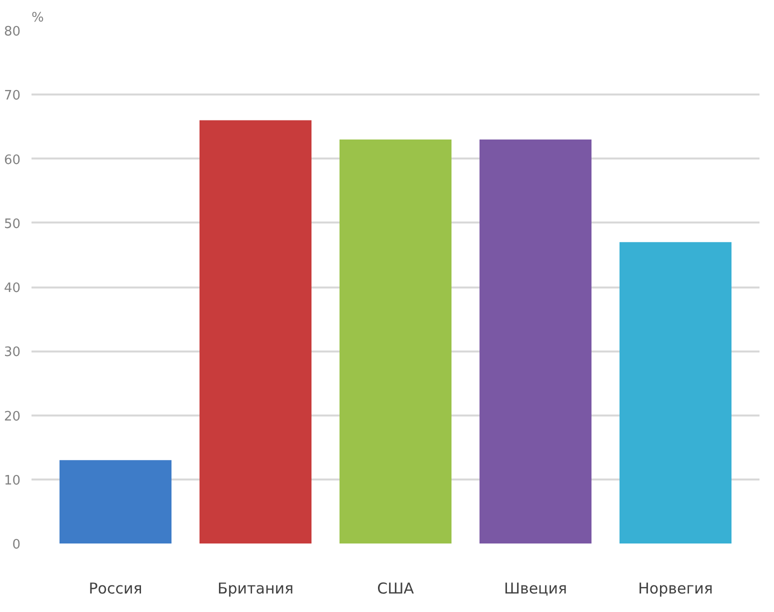 This screenshot has width=774, height=612. What do you see at coordinates (536, 589) in the screenshot?
I see `x-tick-label: Швеция` at bounding box center [536, 589].